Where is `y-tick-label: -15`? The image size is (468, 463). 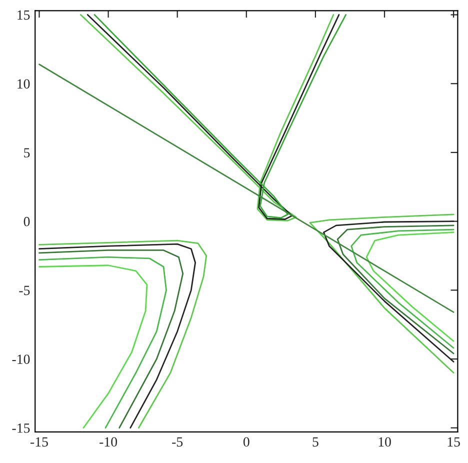 y-tick-label: -15 is located at coordinates (21, 428).